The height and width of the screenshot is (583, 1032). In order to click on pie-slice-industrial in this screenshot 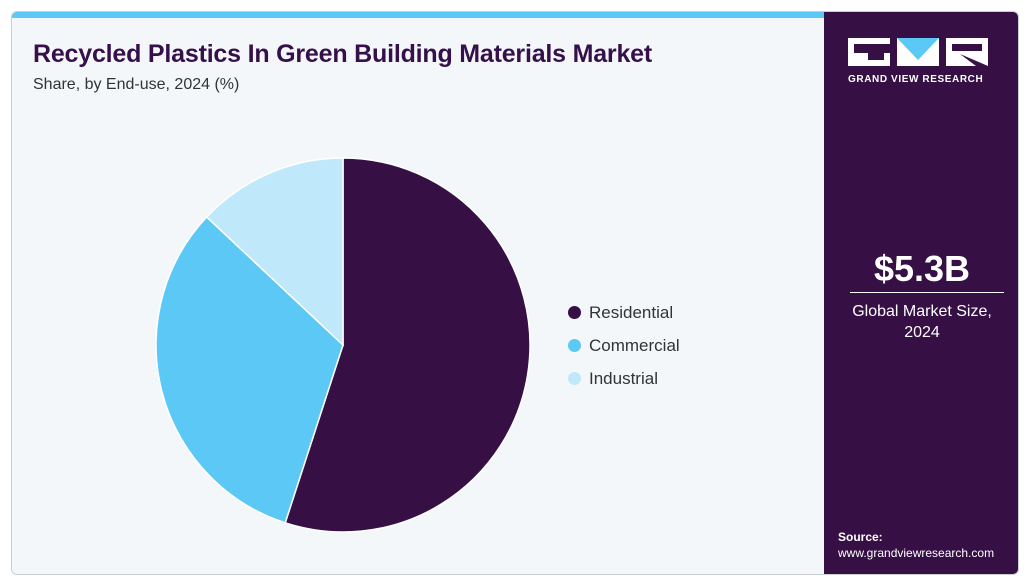, I will do `click(274, 252)`.